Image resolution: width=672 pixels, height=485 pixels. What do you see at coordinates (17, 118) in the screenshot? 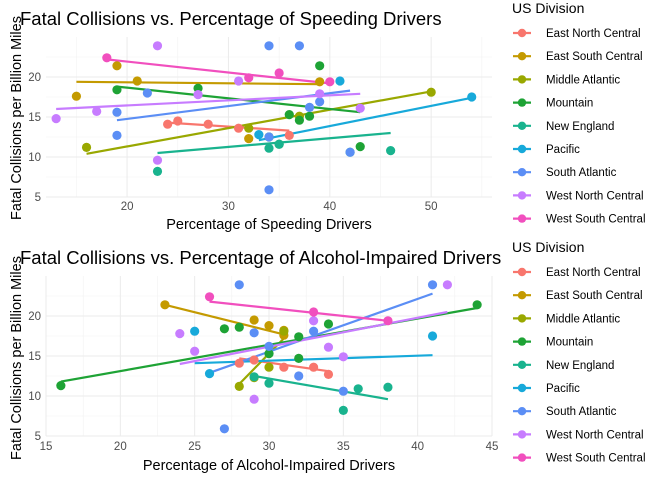
I see `y-axis-label-speeding: Fatal Collisions per Billion Miles` at bounding box center [17, 118].